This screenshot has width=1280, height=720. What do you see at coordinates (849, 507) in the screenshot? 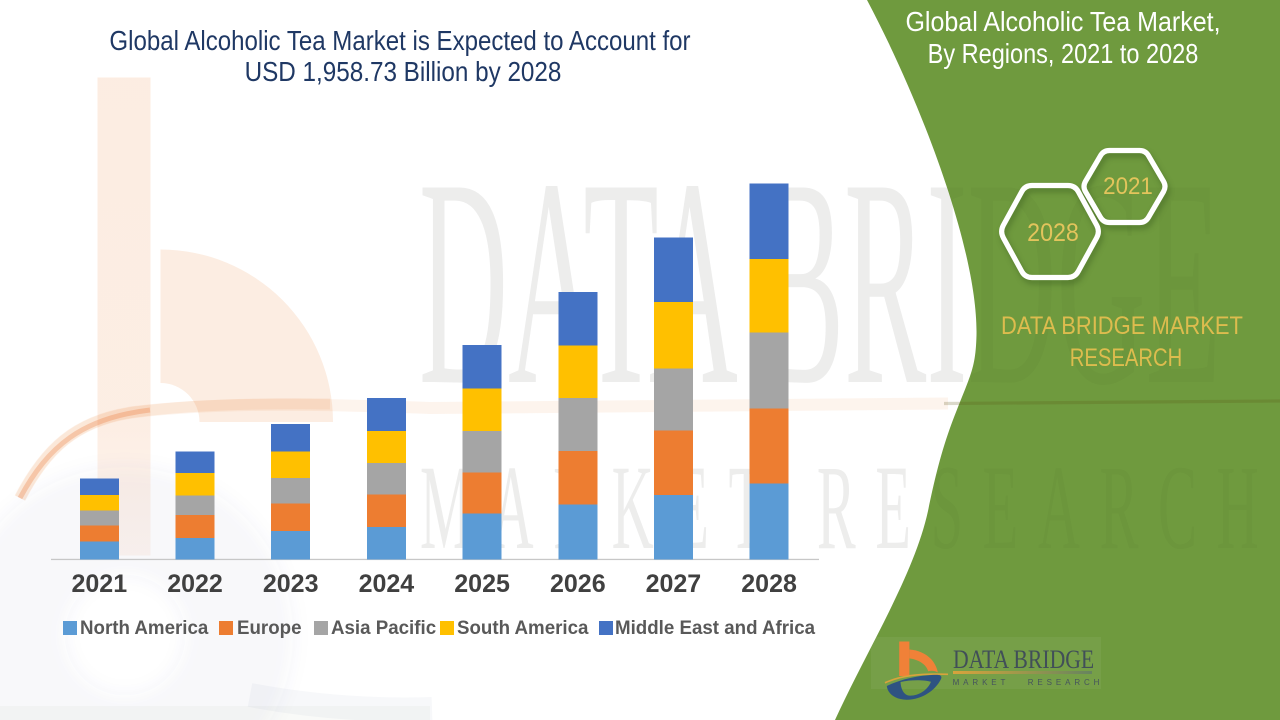
I see `svg-text: MARKET RESEARCH` at bounding box center [849, 507].